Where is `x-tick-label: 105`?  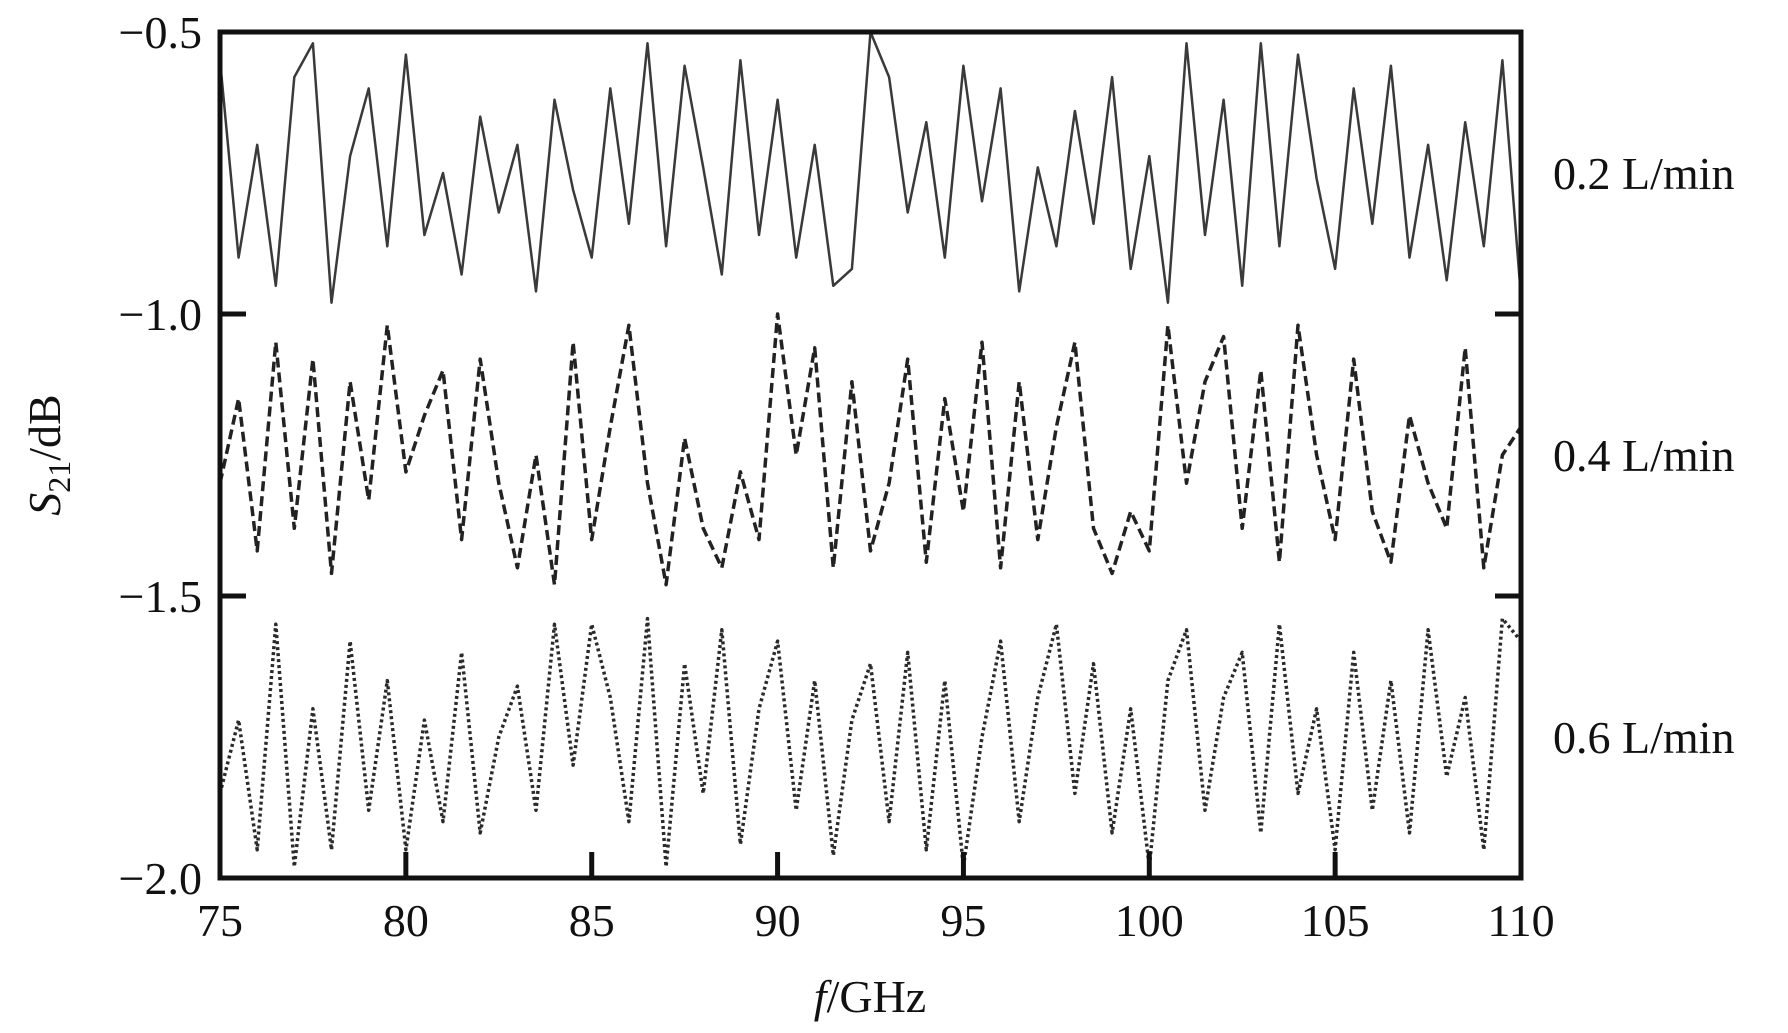
x-tick-label: 105 is located at coordinates (1335, 920).